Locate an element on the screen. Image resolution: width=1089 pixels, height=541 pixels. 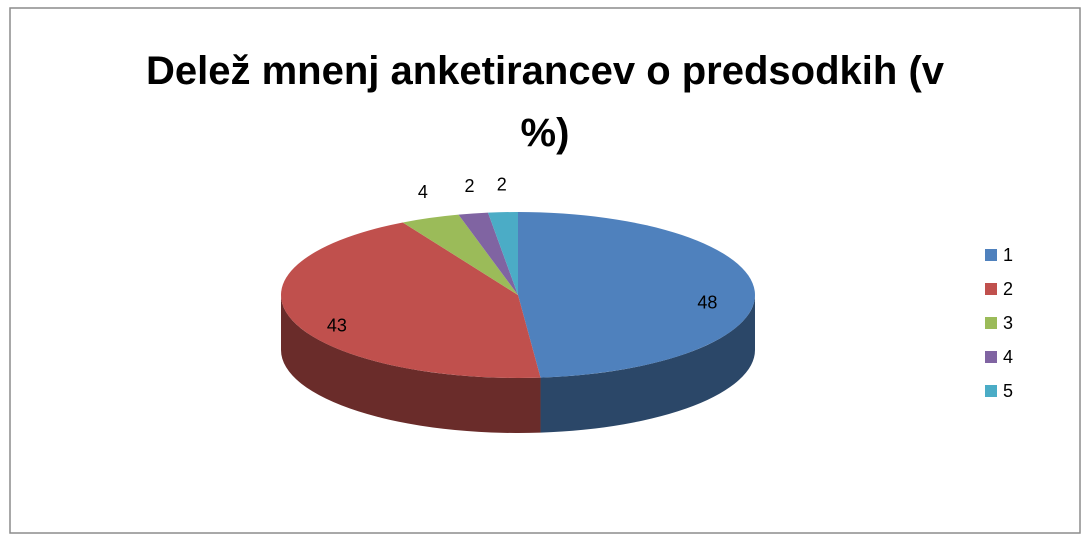
legend-label: 3 is located at coordinates (1008, 323).